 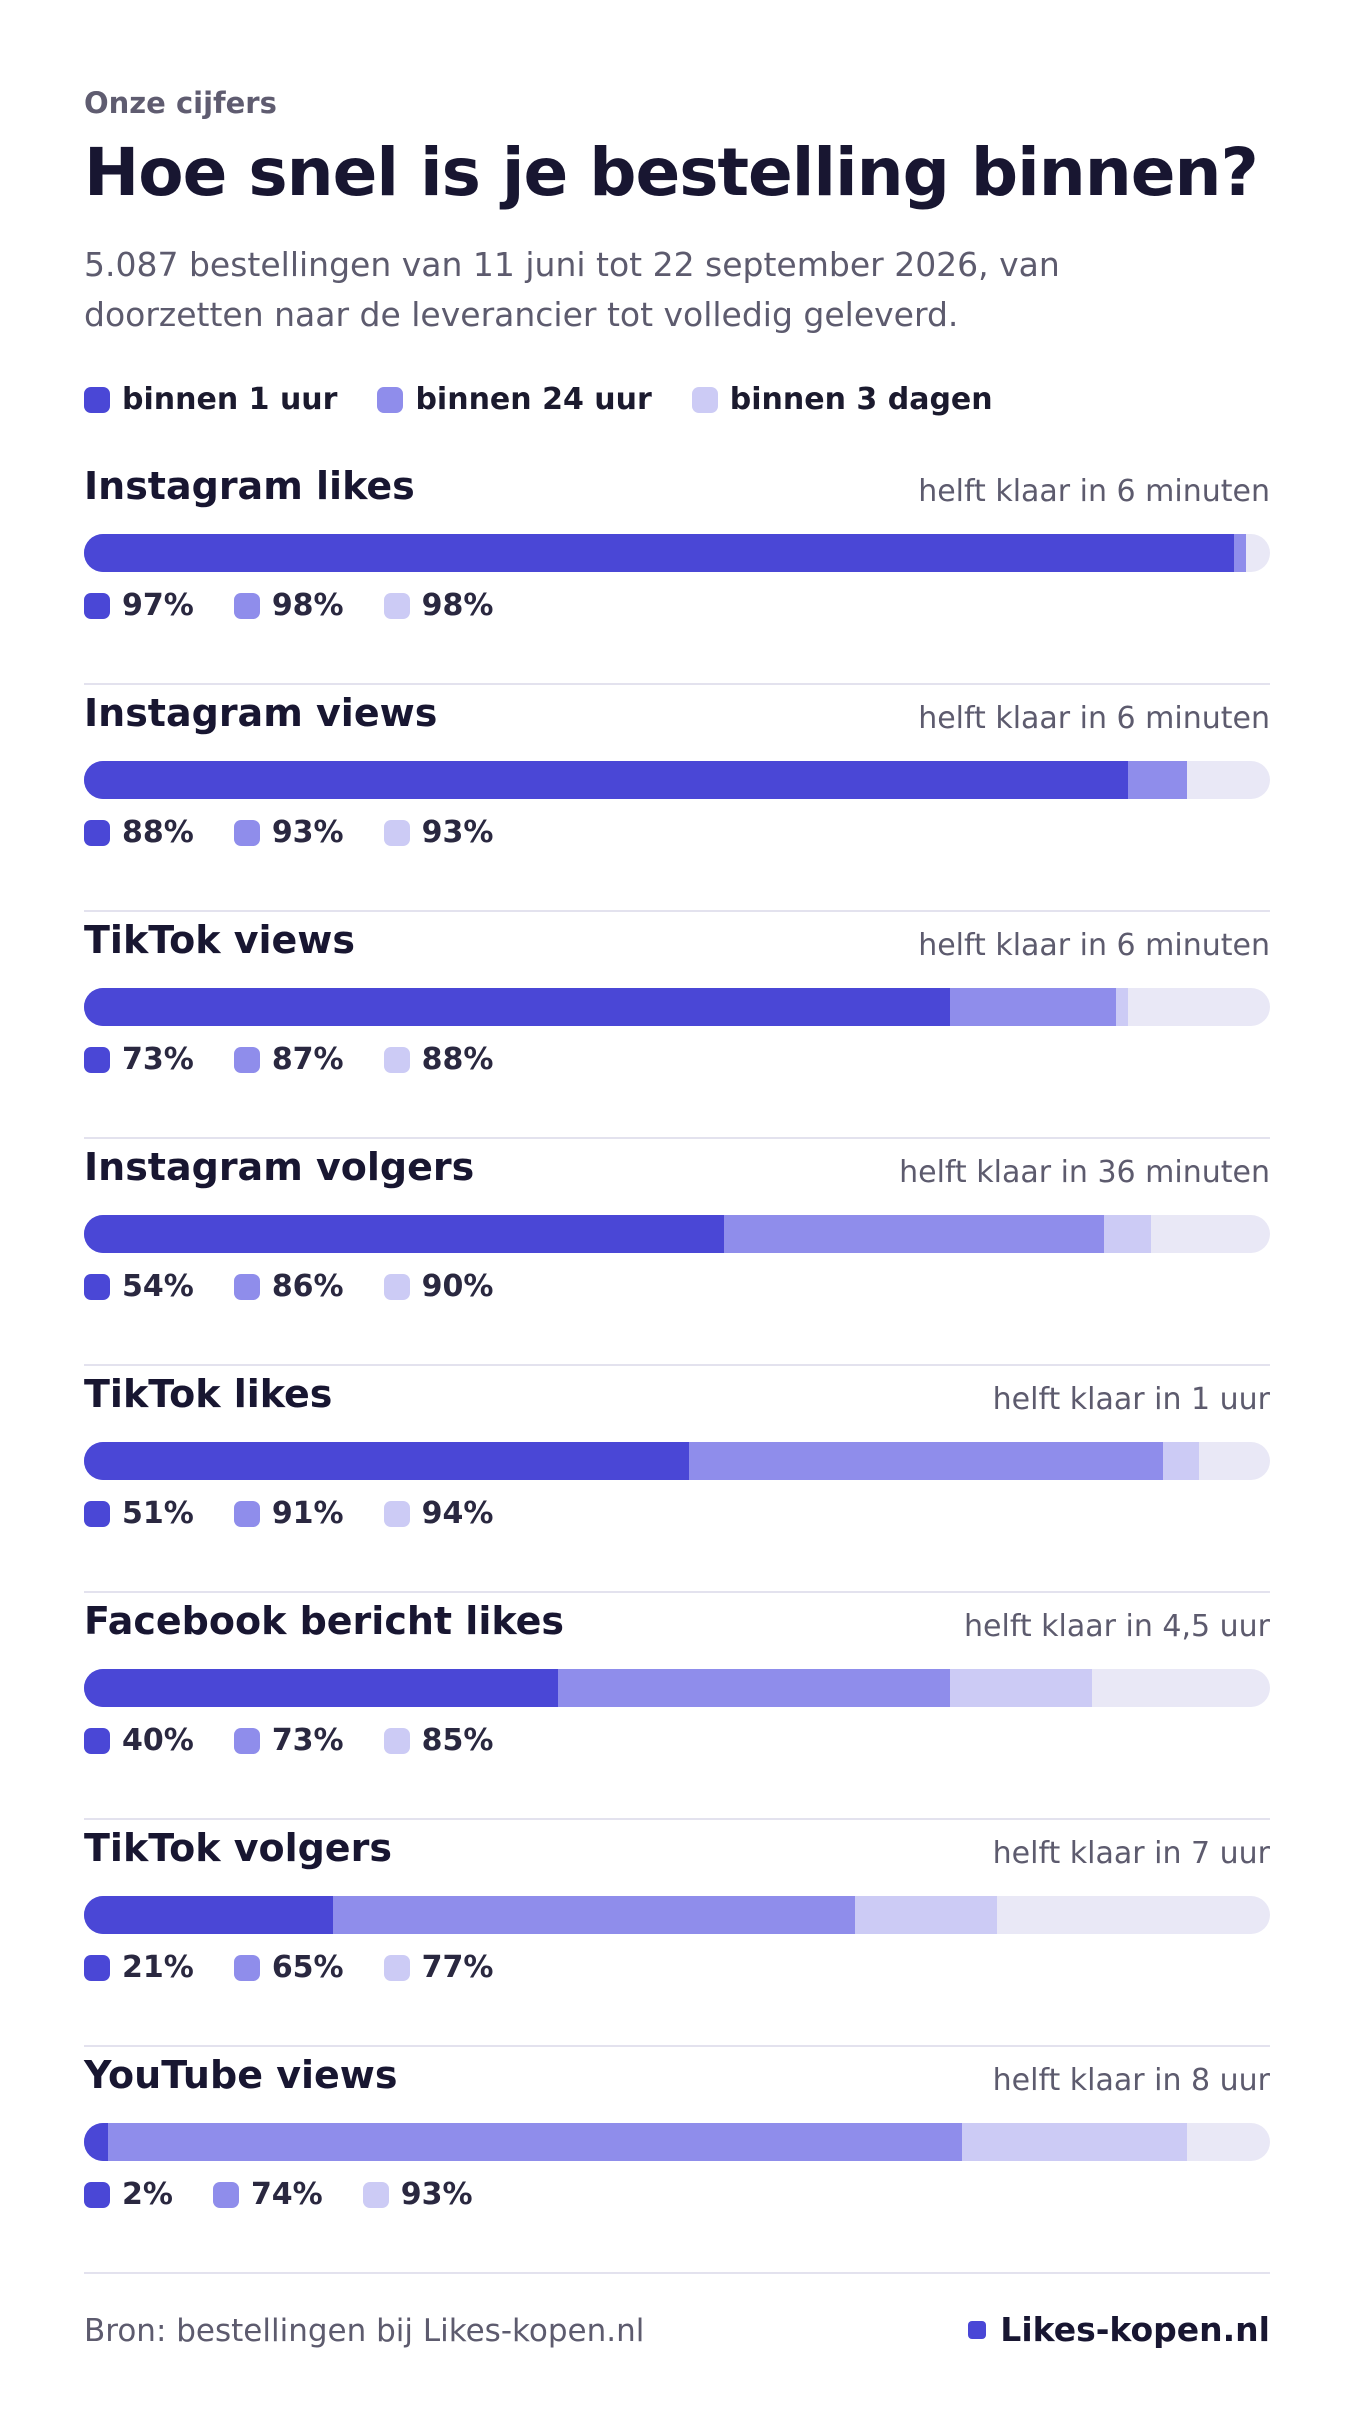 I want to click on row-title: TikTok volgers, so click(x=238, y=1848).